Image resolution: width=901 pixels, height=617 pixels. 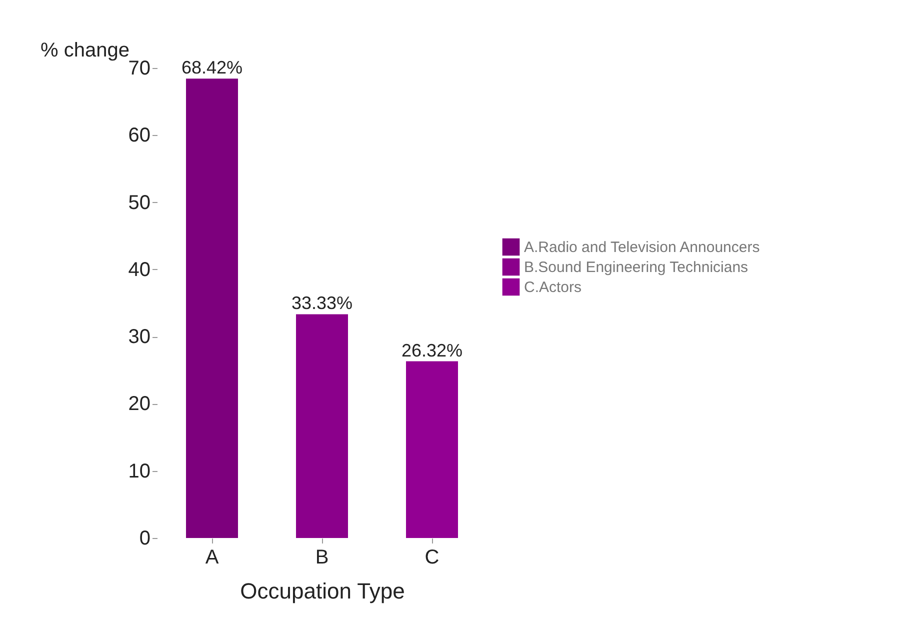 What do you see at coordinates (139, 471) in the screenshot?
I see `y-tick-label: 10` at bounding box center [139, 471].